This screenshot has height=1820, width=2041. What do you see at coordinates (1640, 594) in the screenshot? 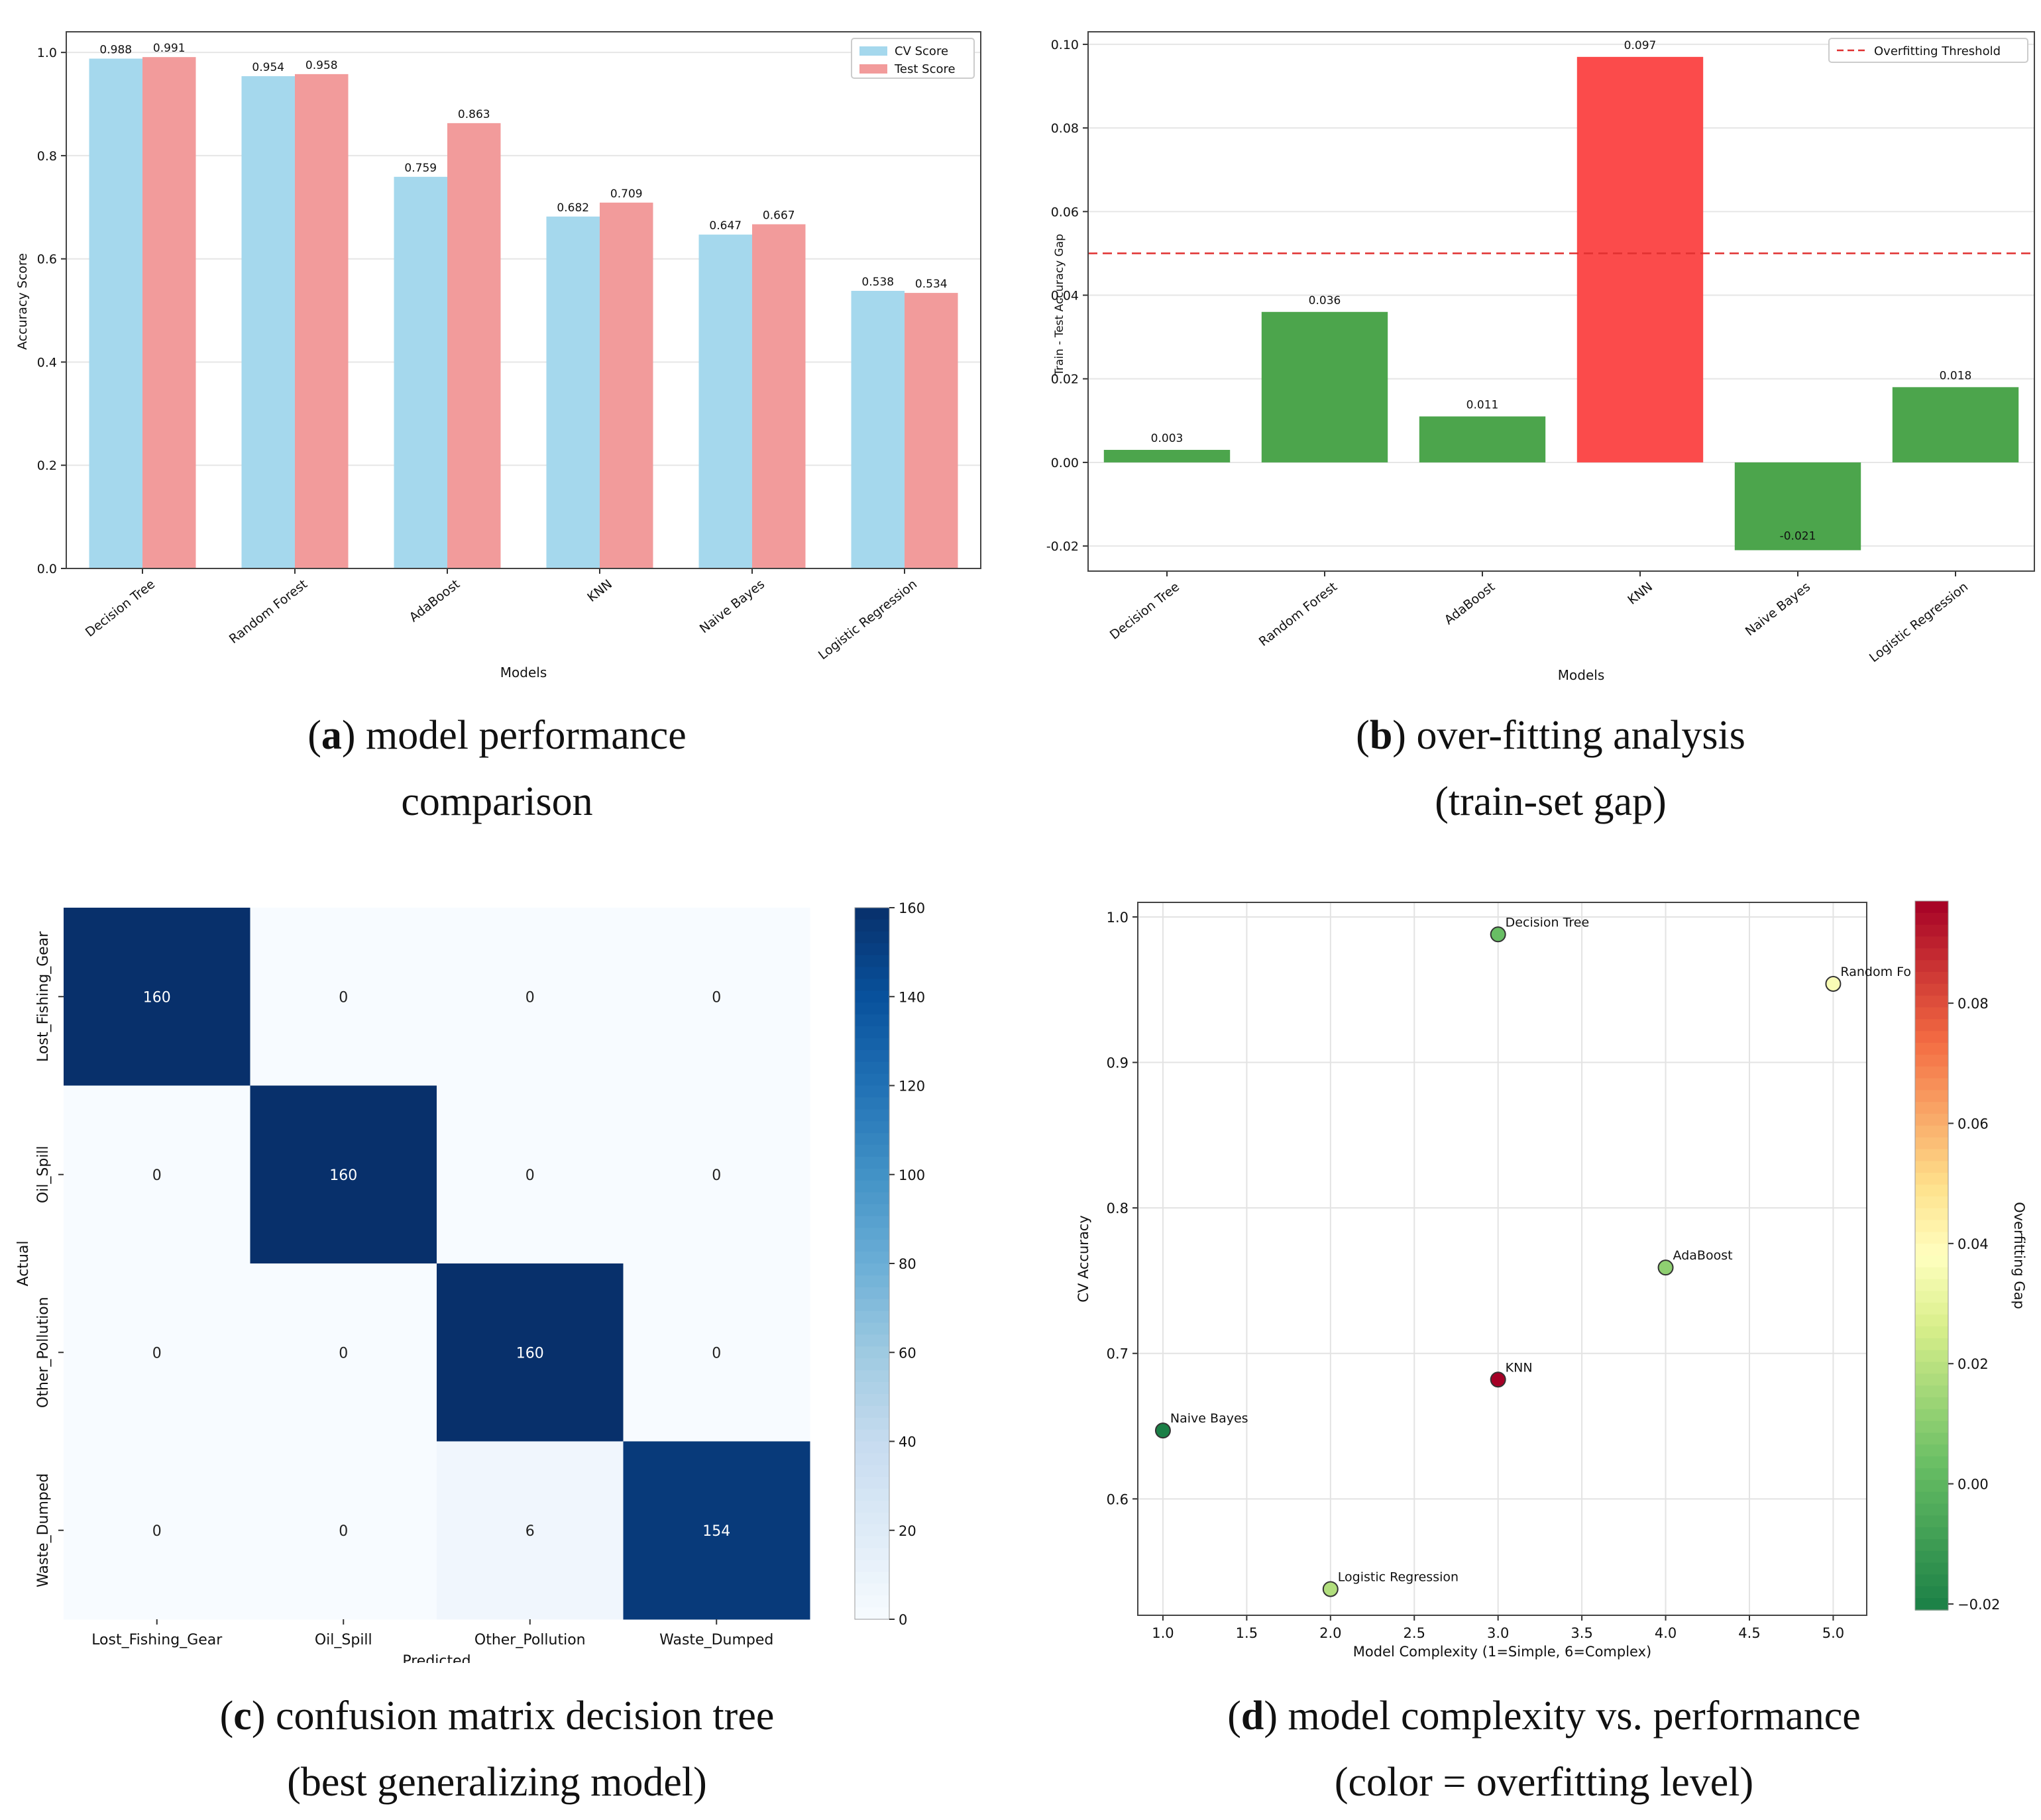
I see `x-tick-label: KNN` at bounding box center [1640, 594].